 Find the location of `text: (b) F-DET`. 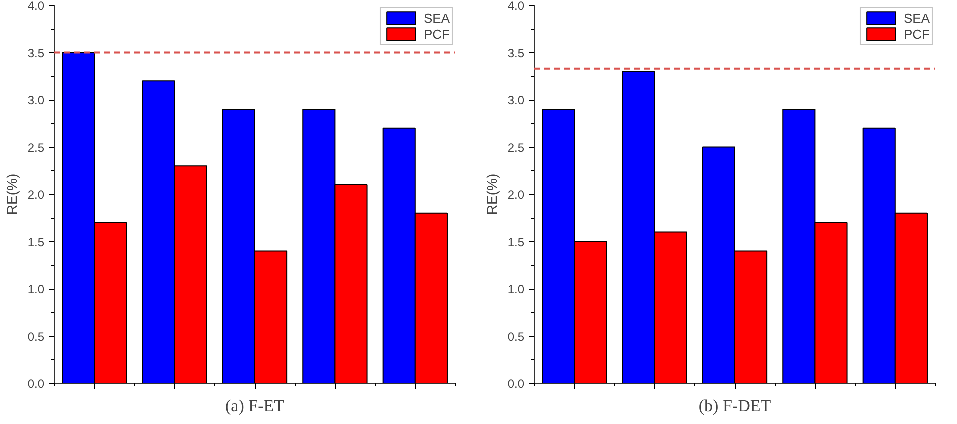

text: (b) F-DET is located at coordinates (735, 406).